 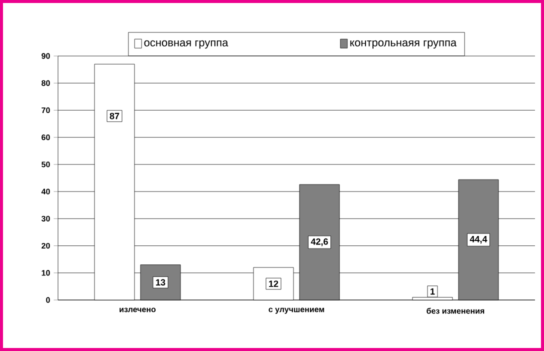 What do you see at coordinates (138, 310) in the screenshot?
I see `x-tick-label: излечено` at bounding box center [138, 310].